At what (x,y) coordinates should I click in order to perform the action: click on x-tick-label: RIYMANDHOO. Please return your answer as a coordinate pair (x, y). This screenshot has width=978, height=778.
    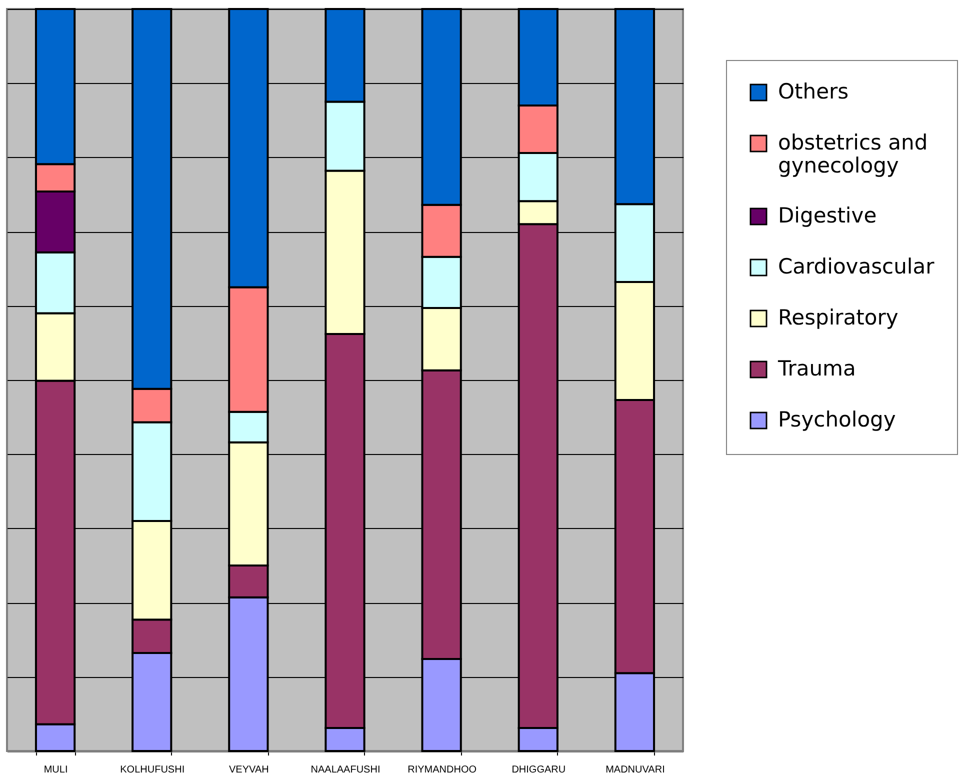
    Looking at the image, I should click on (442, 770).